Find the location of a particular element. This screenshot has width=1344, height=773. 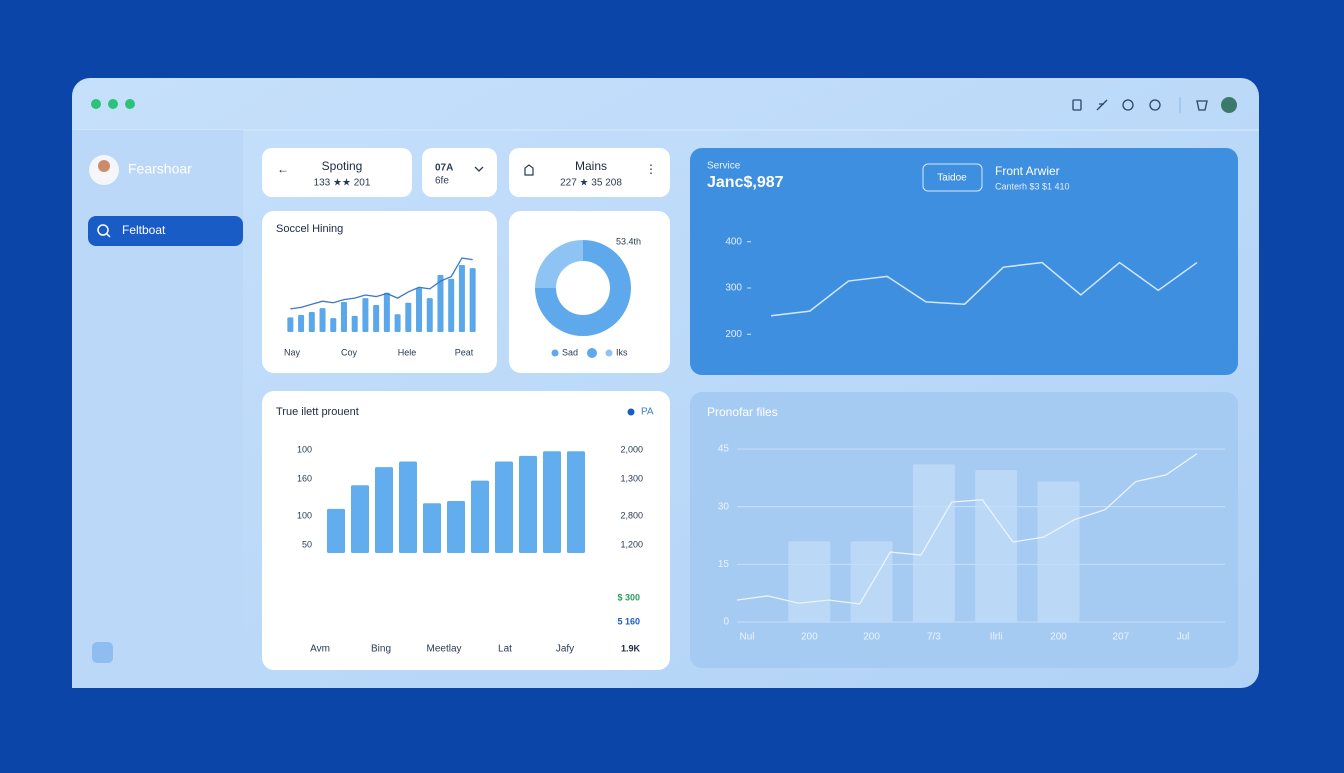

x-tick-label: Peat is located at coordinates (464, 352).